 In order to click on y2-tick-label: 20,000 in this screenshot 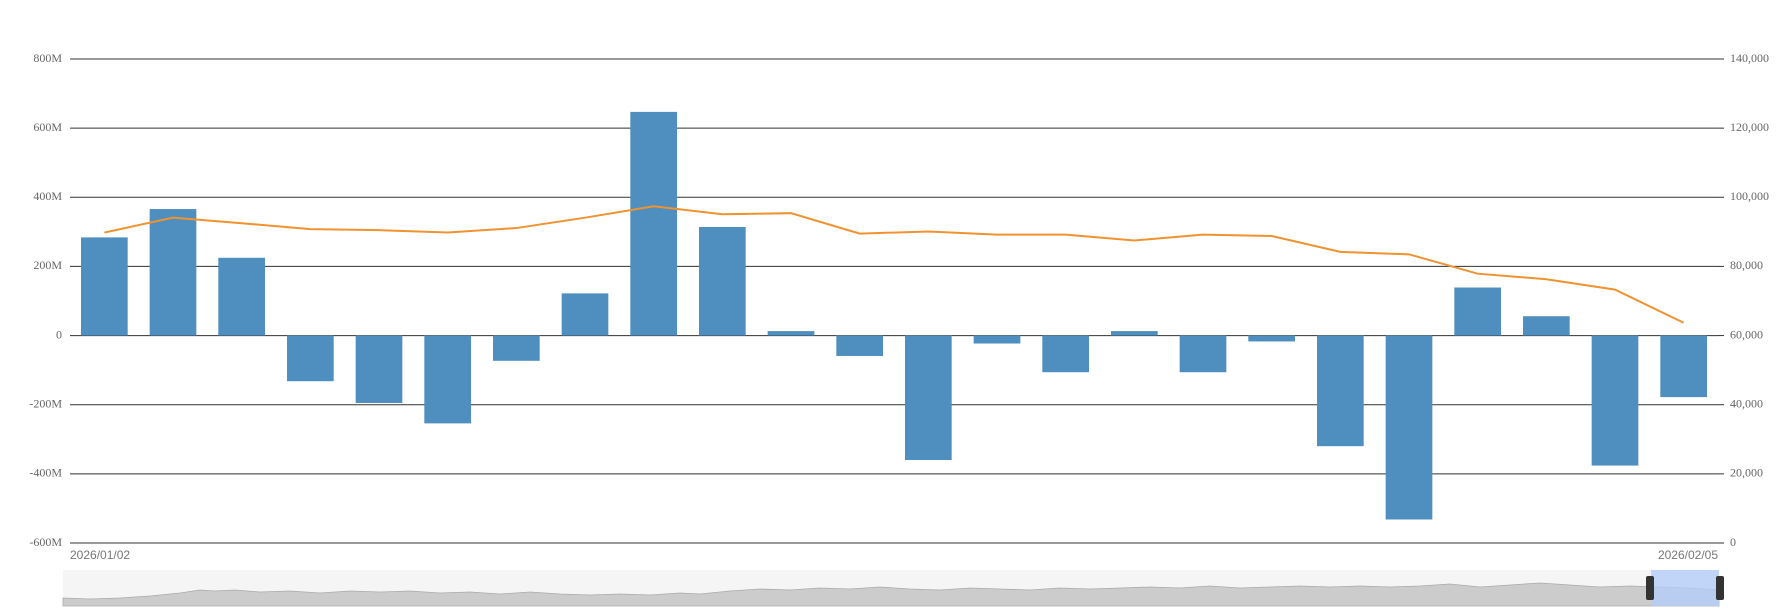, I will do `click(1746, 473)`.